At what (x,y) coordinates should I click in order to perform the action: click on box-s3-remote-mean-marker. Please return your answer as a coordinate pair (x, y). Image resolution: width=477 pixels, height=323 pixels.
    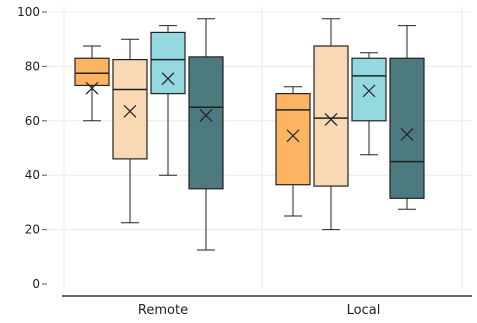
    Looking at the image, I should click on (168, 79).